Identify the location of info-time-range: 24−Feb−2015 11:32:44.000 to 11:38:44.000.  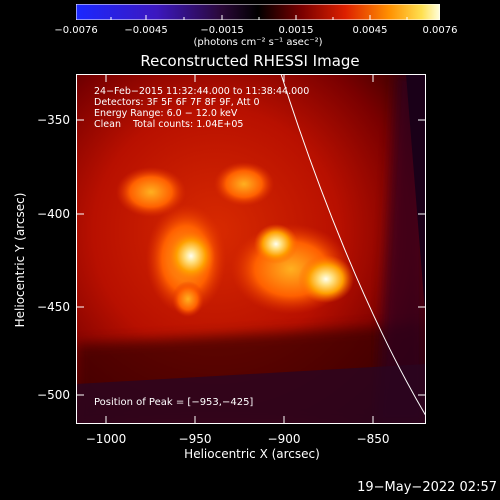
(202, 91).